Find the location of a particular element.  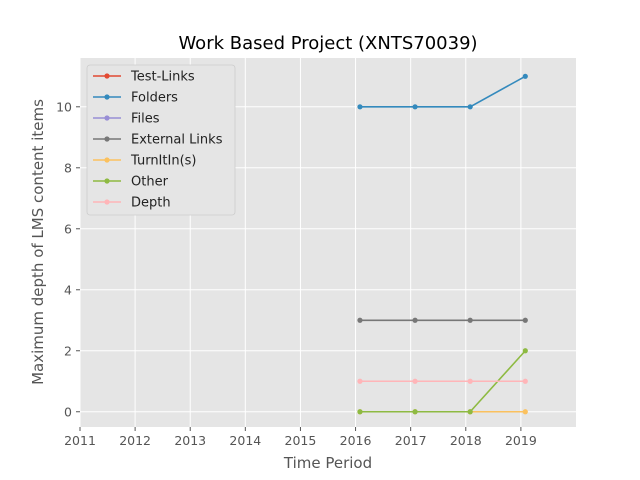

series-external-links is located at coordinates (442, 320).